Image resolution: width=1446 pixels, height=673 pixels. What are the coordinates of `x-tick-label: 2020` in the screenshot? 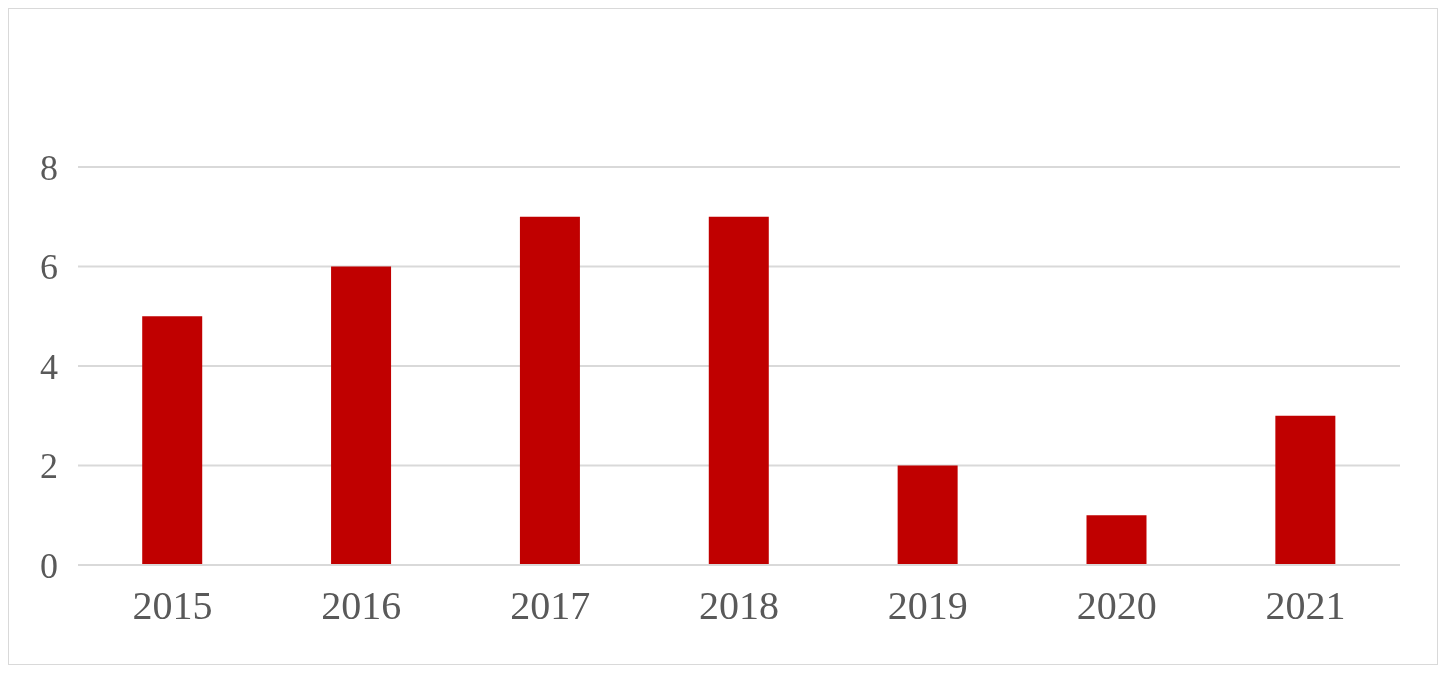 It's located at (1116, 606).